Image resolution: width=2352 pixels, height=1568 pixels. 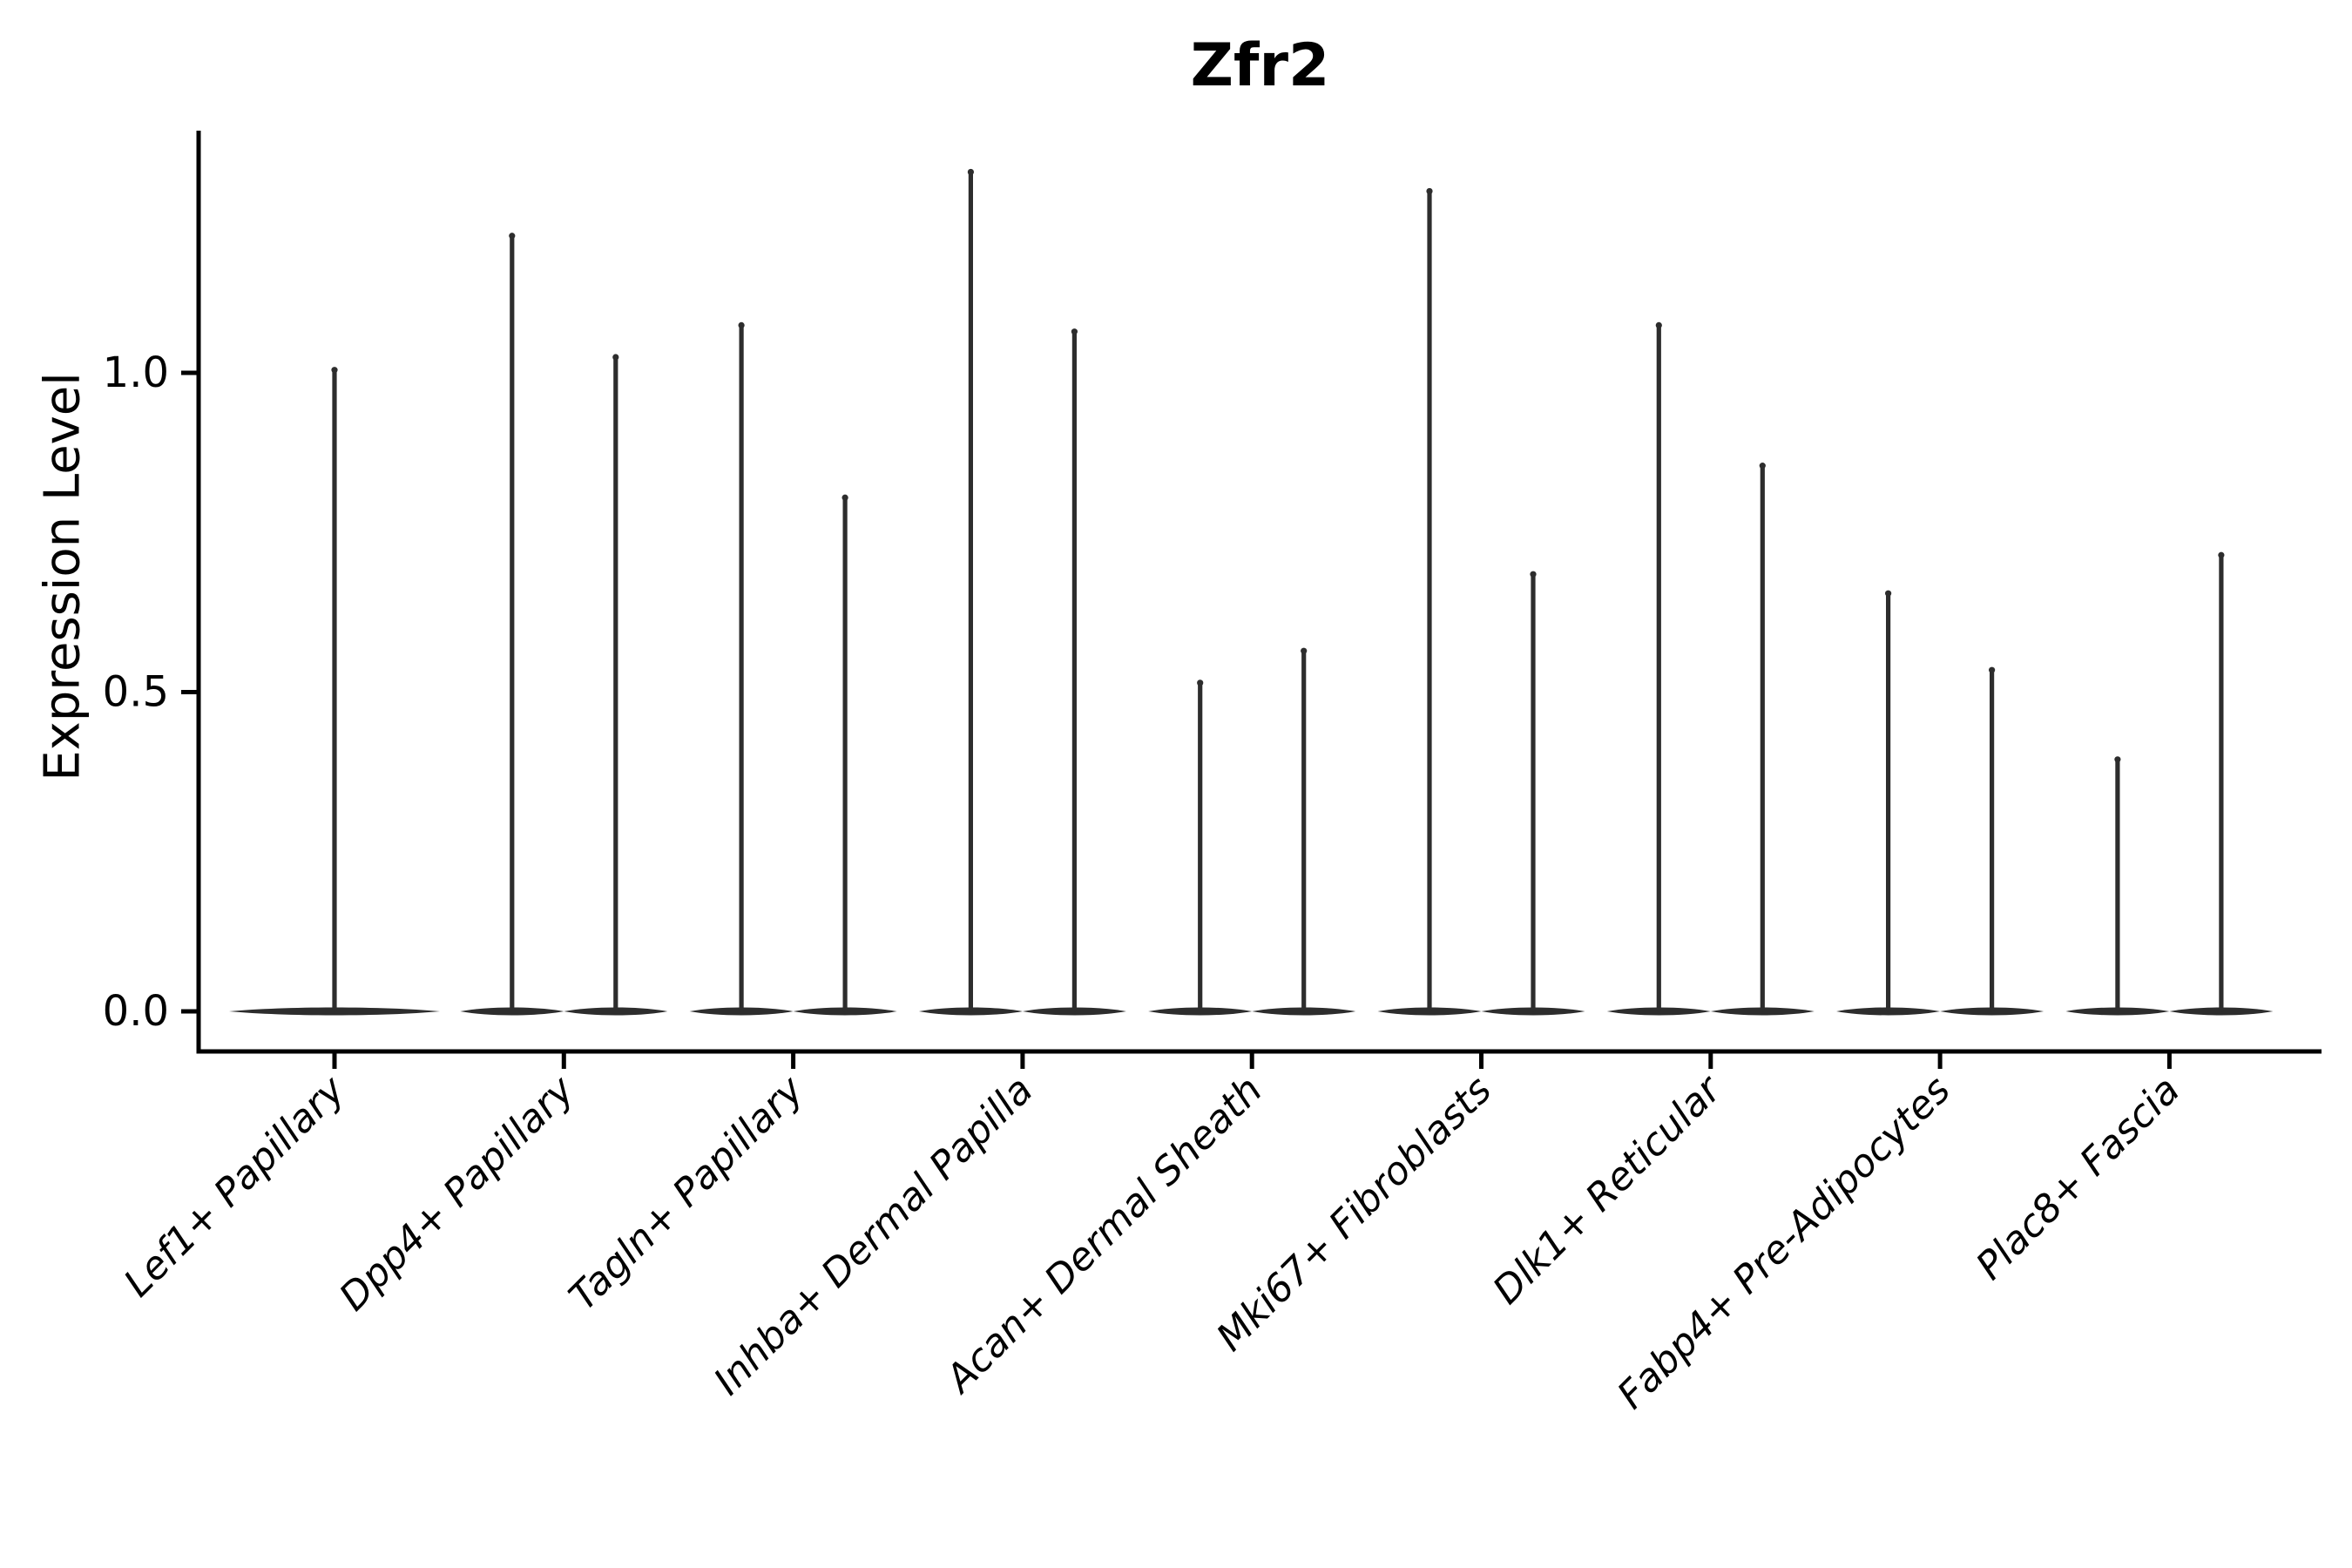 What do you see at coordinates (1607, 1189) in the screenshot?
I see `x-tick-label: Dlk1+ Reticular` at bounding box center [1607, 1189].